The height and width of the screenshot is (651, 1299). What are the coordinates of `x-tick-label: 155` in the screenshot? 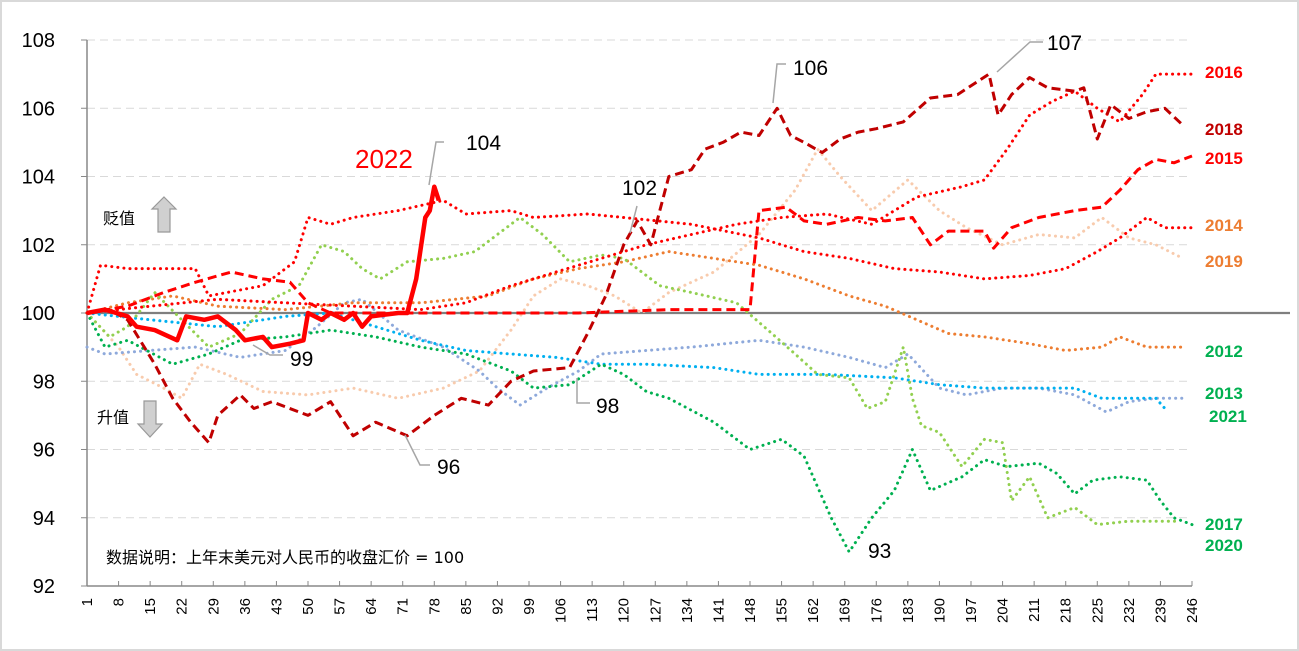 It's located at (782, 610).